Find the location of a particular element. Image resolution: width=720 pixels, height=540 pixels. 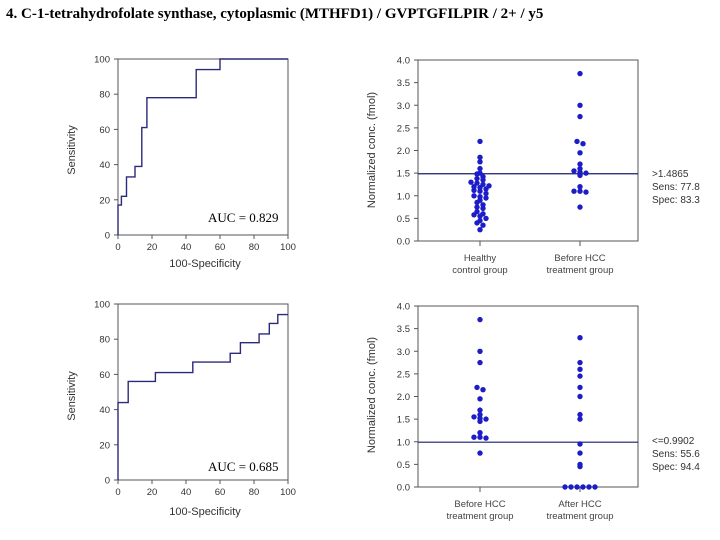

x-tick-label: 0 is located at coordinates (117, 492).